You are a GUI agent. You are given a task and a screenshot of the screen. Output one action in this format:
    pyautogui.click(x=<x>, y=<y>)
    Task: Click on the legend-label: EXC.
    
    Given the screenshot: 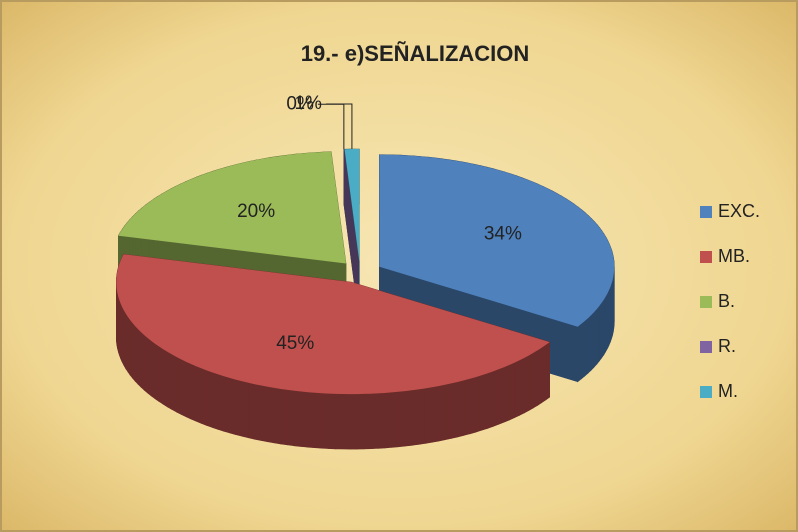 What is the action you would take?
    pyautogui.click(x=739, y=211)
    